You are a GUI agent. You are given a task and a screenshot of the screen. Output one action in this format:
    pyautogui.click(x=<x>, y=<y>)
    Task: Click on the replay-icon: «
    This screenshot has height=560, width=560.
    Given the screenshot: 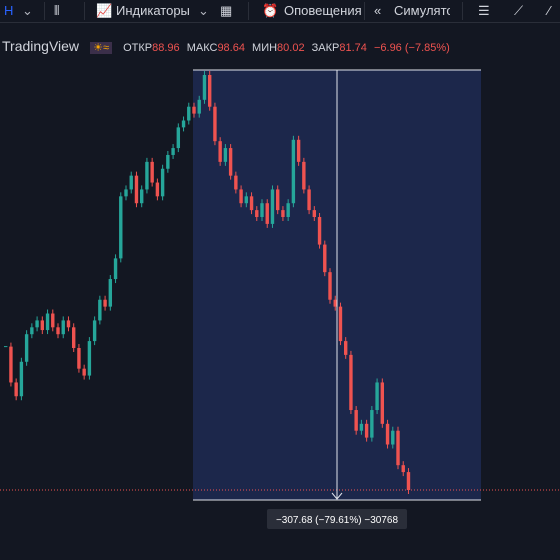 What is the action you would take?
    pyautogui.click(x=378, y=10)
    